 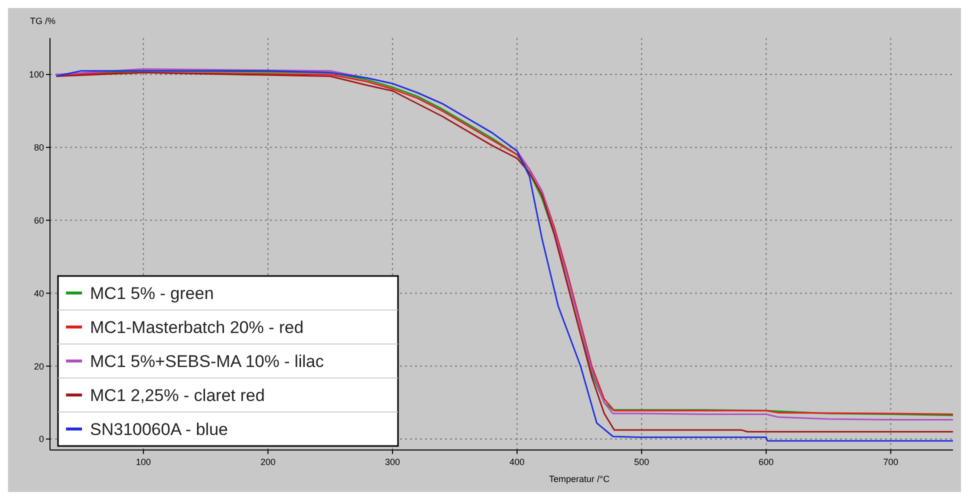 What do you see at coordinates (642, 462) in the screenshot?
I see `x-tick-label: 500` at bounding box center [642, 462].